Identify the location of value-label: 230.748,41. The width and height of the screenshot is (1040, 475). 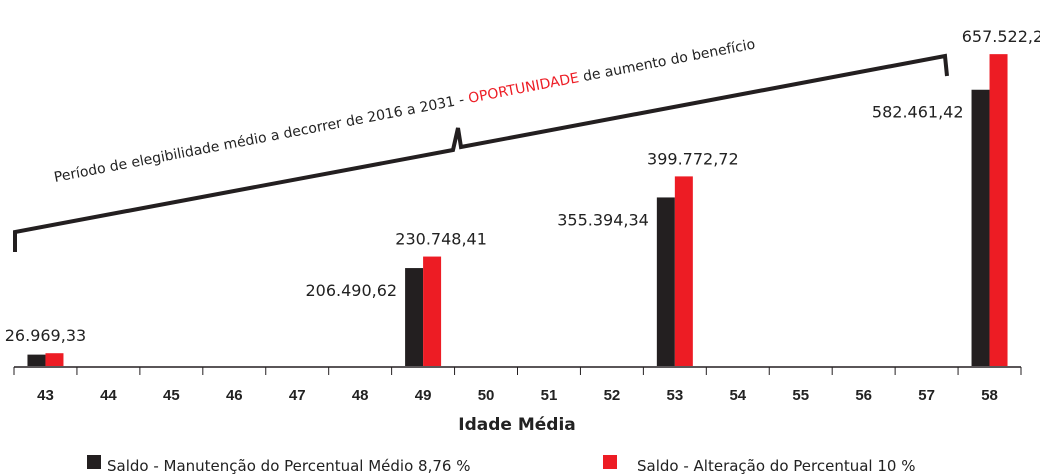
(441, 239).